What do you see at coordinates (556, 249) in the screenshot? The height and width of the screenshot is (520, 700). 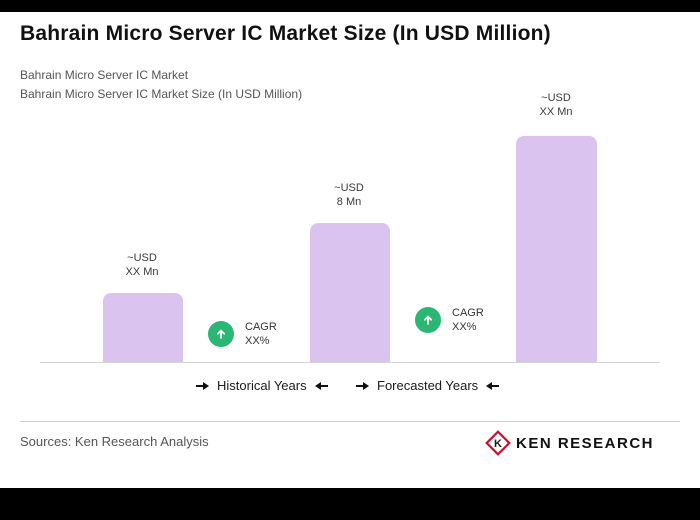 I see `bar-forecasted` at bounding box center [556, 249].